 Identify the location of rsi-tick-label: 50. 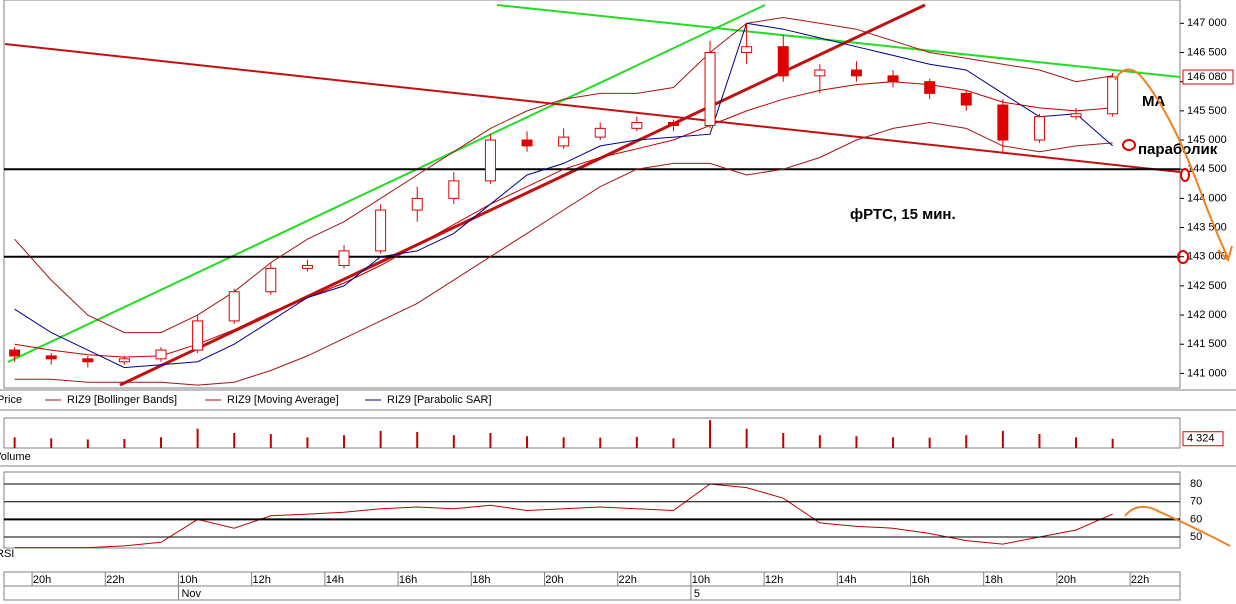
(1196, 537).